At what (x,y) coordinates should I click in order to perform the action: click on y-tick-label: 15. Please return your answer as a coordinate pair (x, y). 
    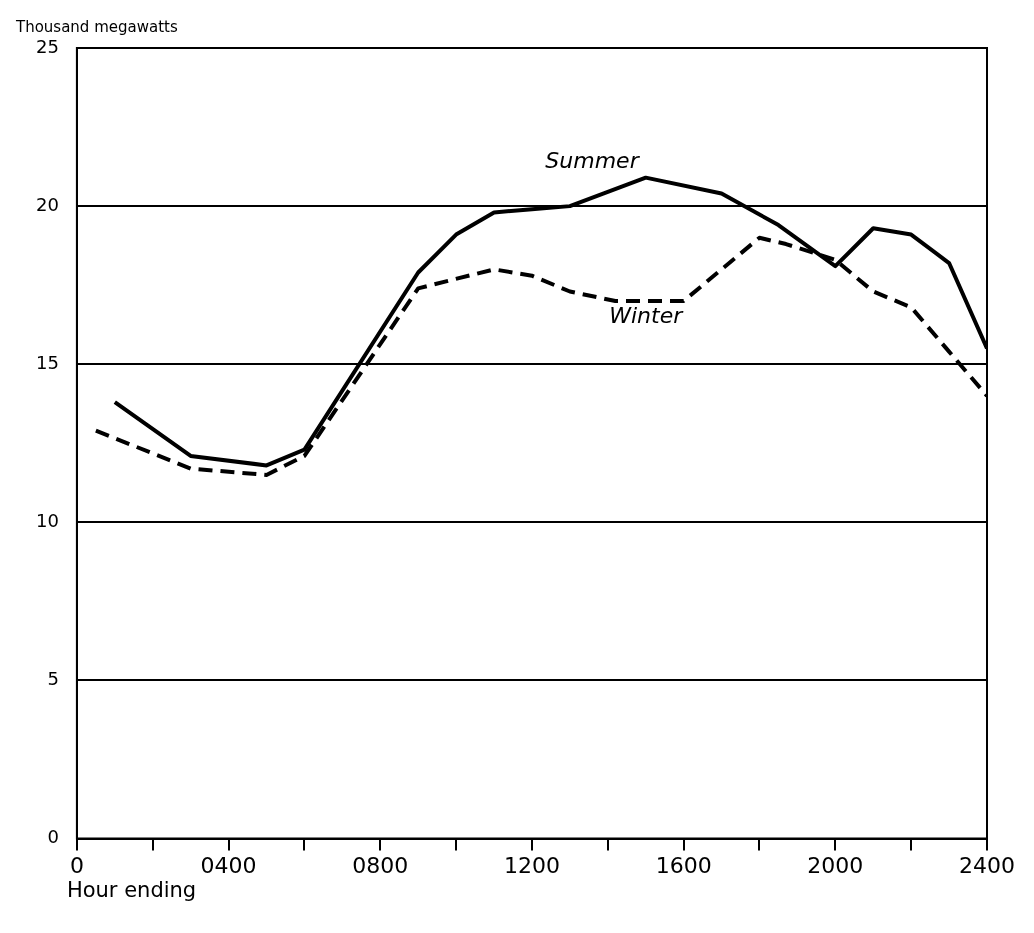
    Looking at the image, I should click on (47, 362).